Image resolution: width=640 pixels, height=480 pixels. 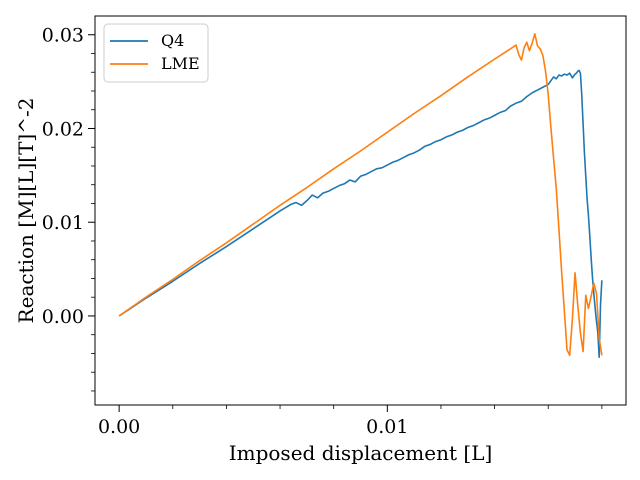 I want to click on x-axis-label: Imposed displacement [L], so click(x=361, y=453).